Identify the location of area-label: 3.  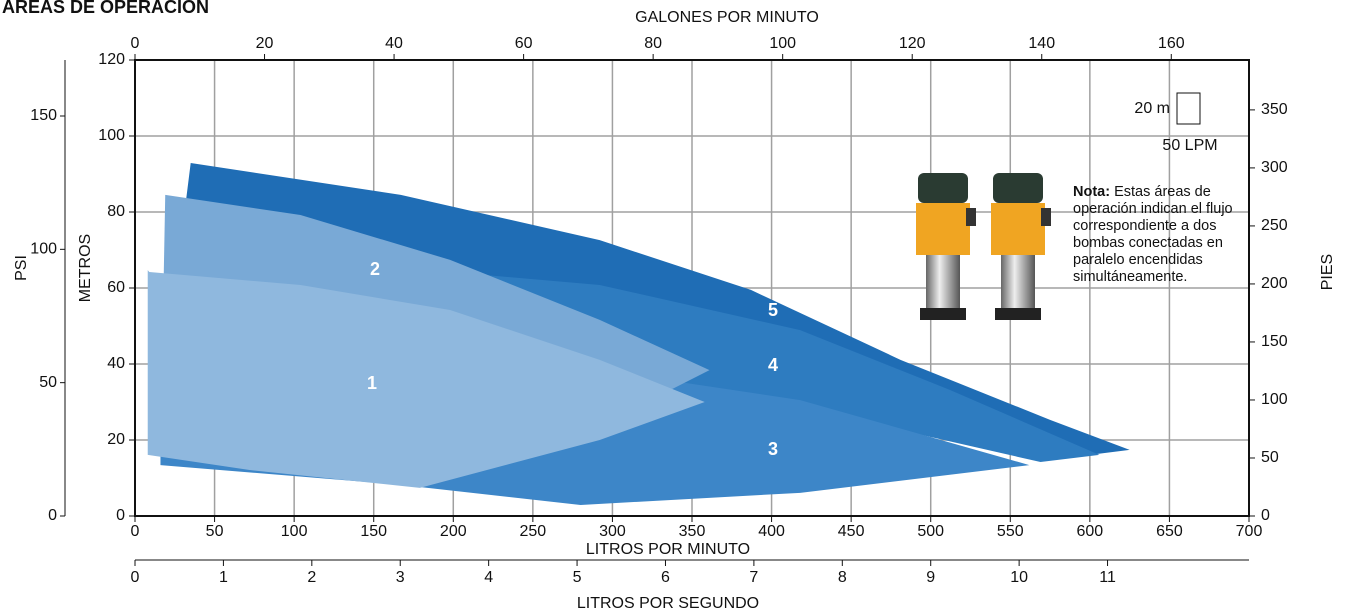
(773, 449).